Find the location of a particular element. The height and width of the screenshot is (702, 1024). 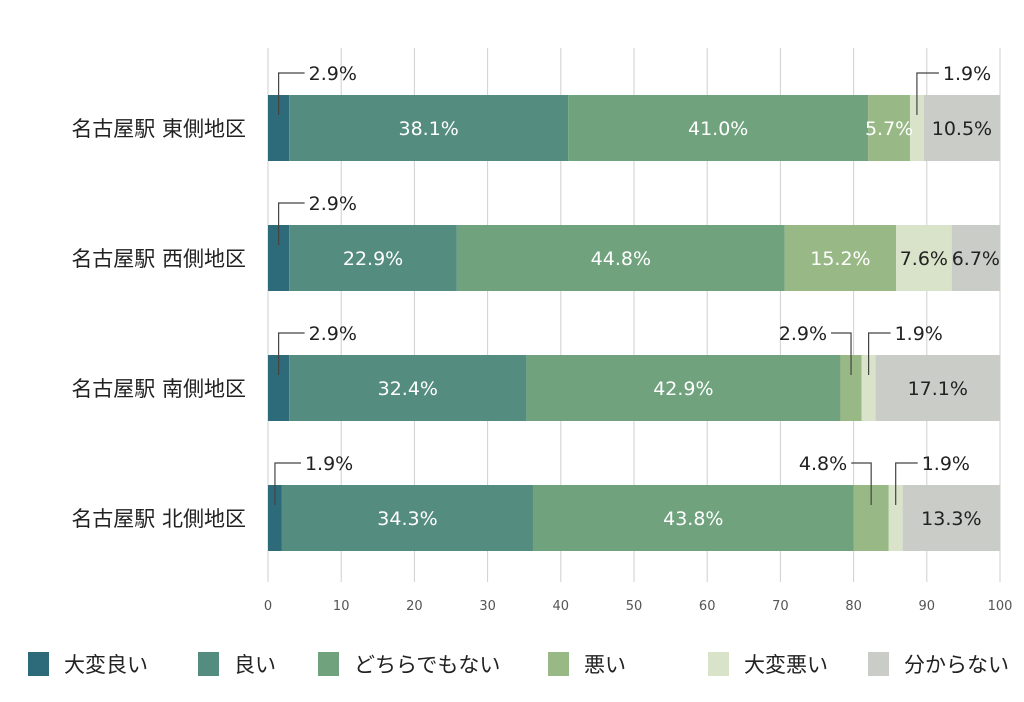

data-label: 41.0% is located at coordinates (718, 129).